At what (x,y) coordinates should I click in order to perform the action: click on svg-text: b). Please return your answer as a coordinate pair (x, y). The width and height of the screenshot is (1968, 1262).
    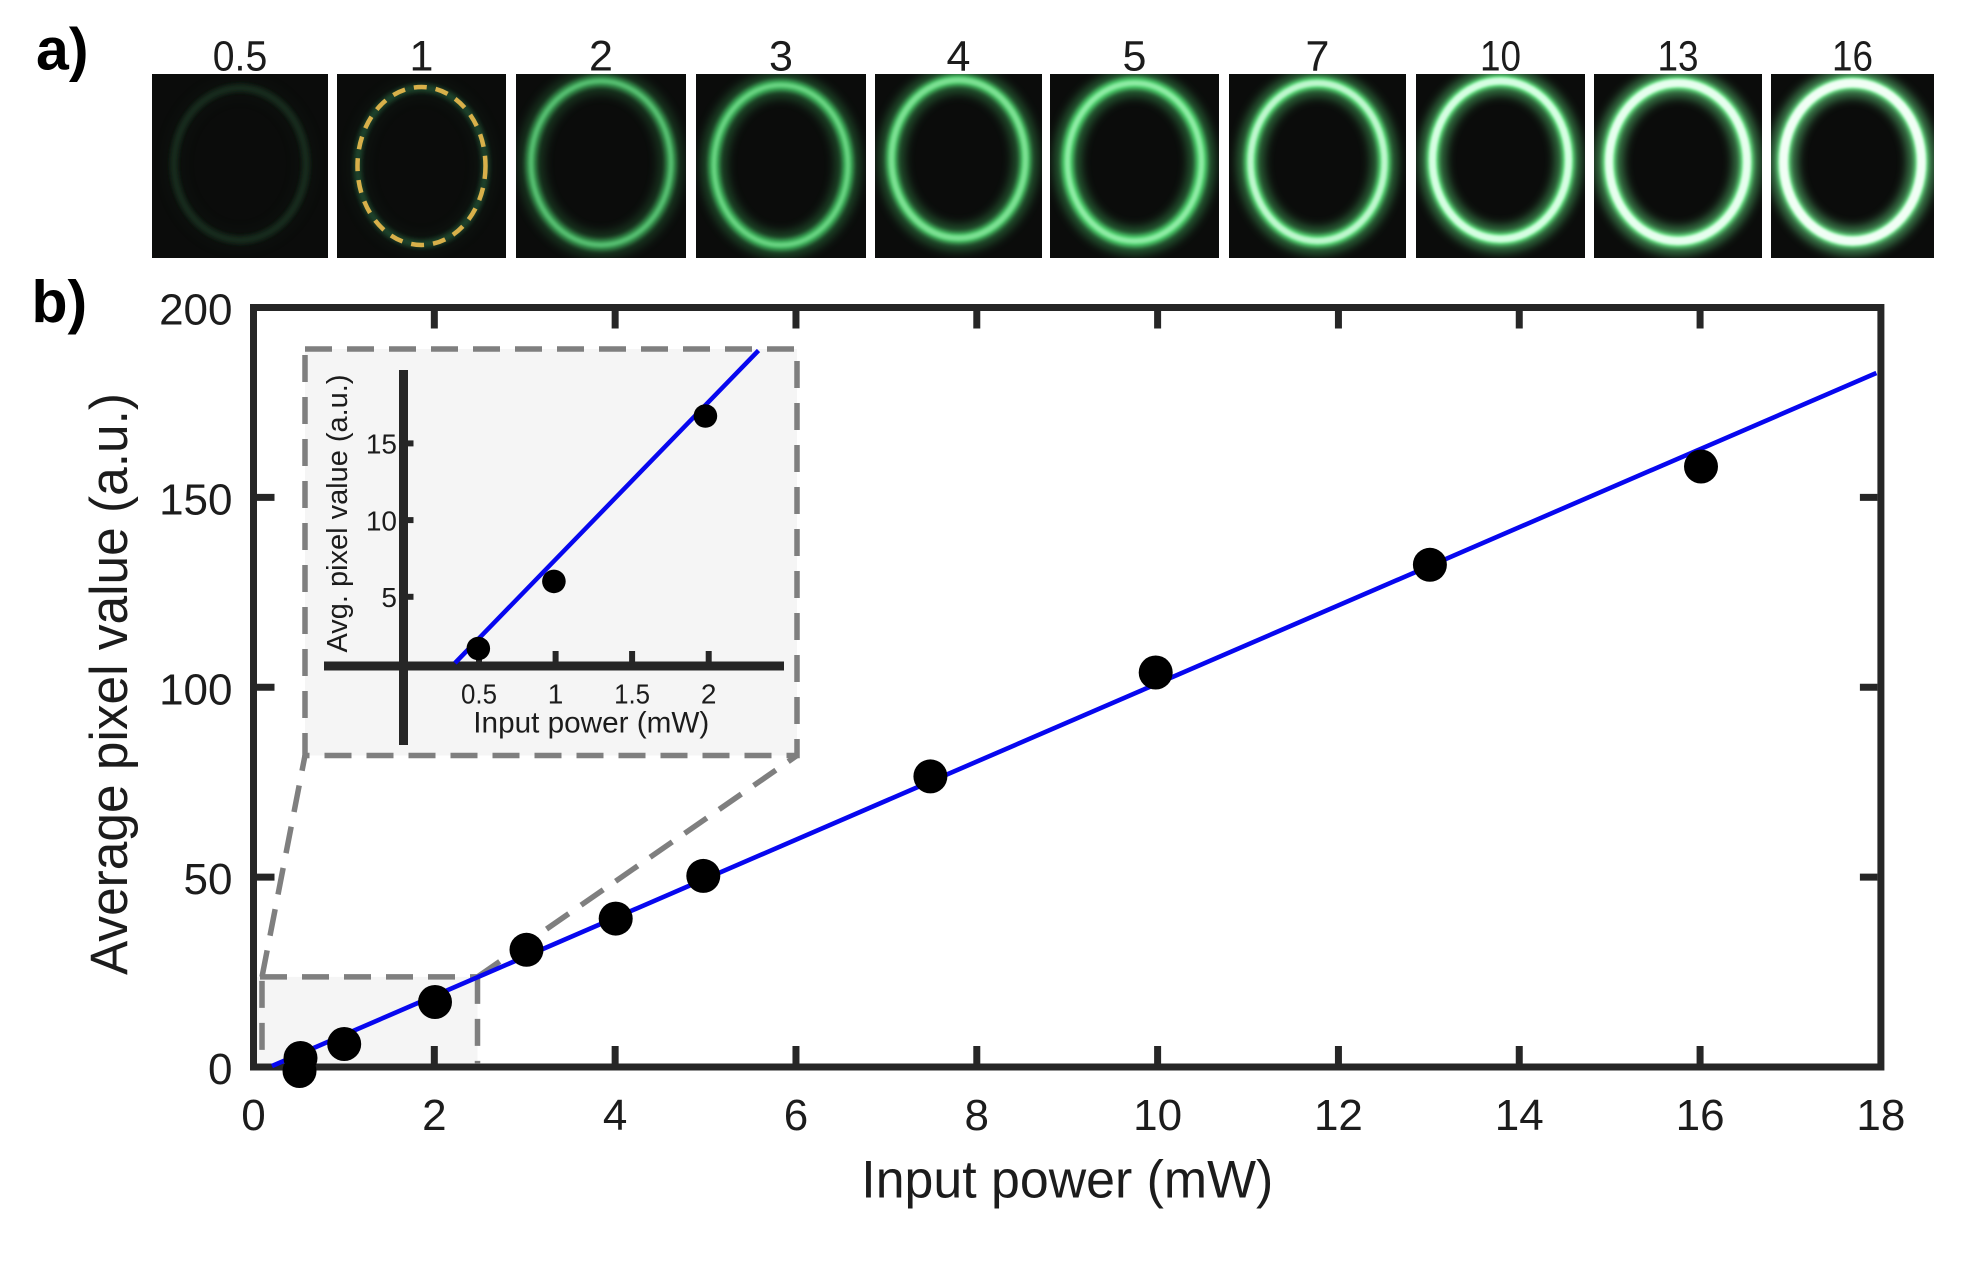
    Looking at the image, I should click on (60, 302).